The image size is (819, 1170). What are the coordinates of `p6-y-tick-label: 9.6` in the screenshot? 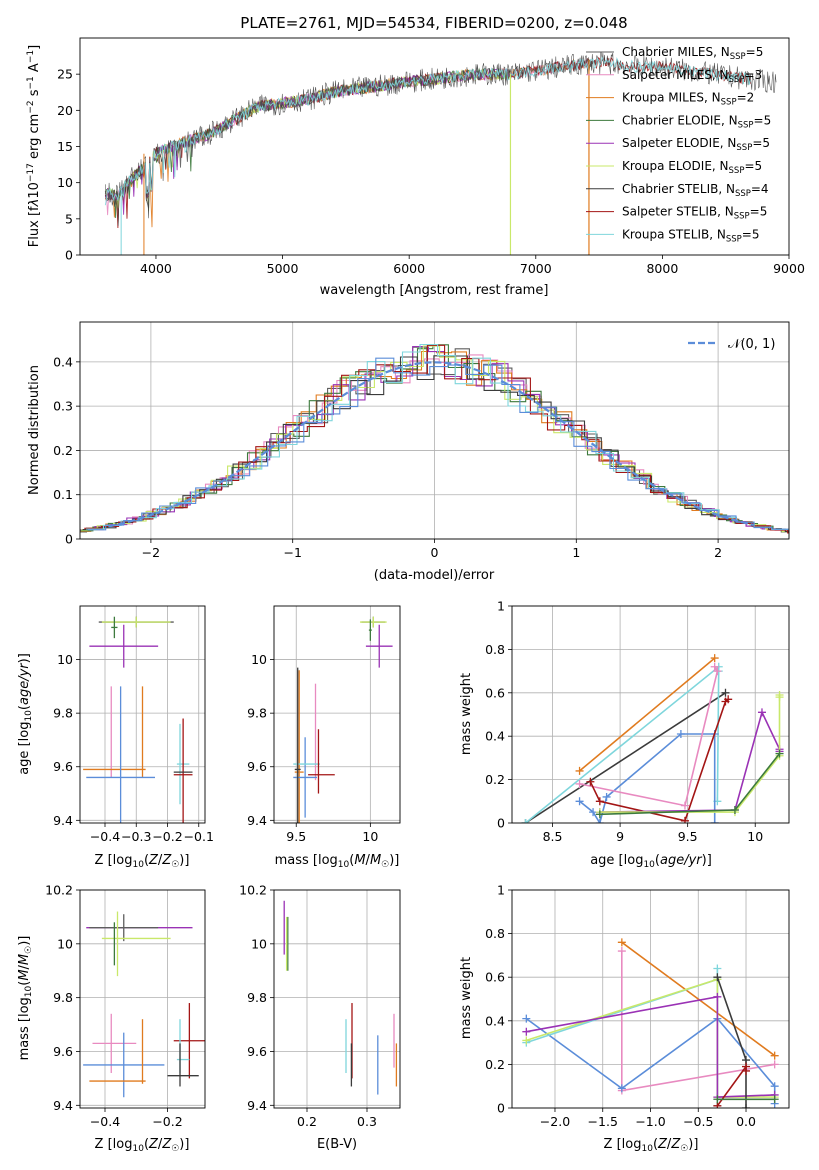 It's located at (63, 1051).